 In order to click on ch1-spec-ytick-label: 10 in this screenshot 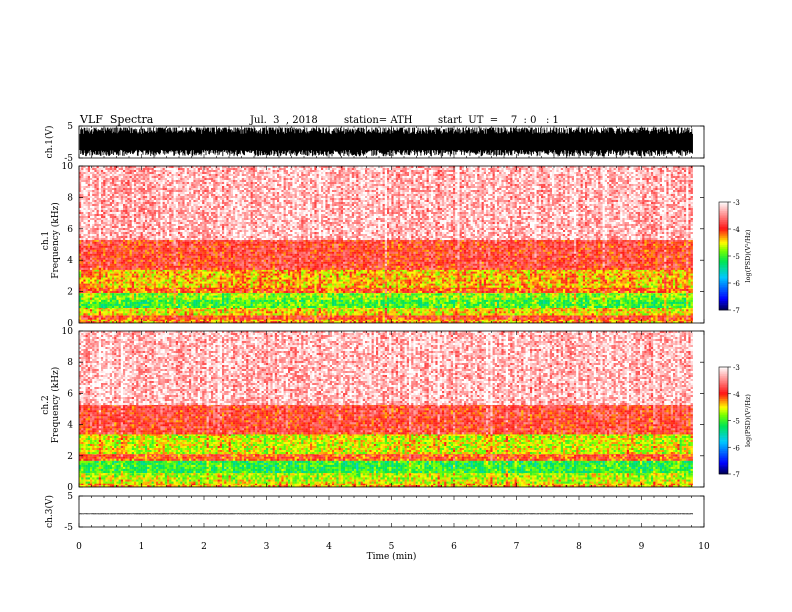, I will do `click(68, 167)`.